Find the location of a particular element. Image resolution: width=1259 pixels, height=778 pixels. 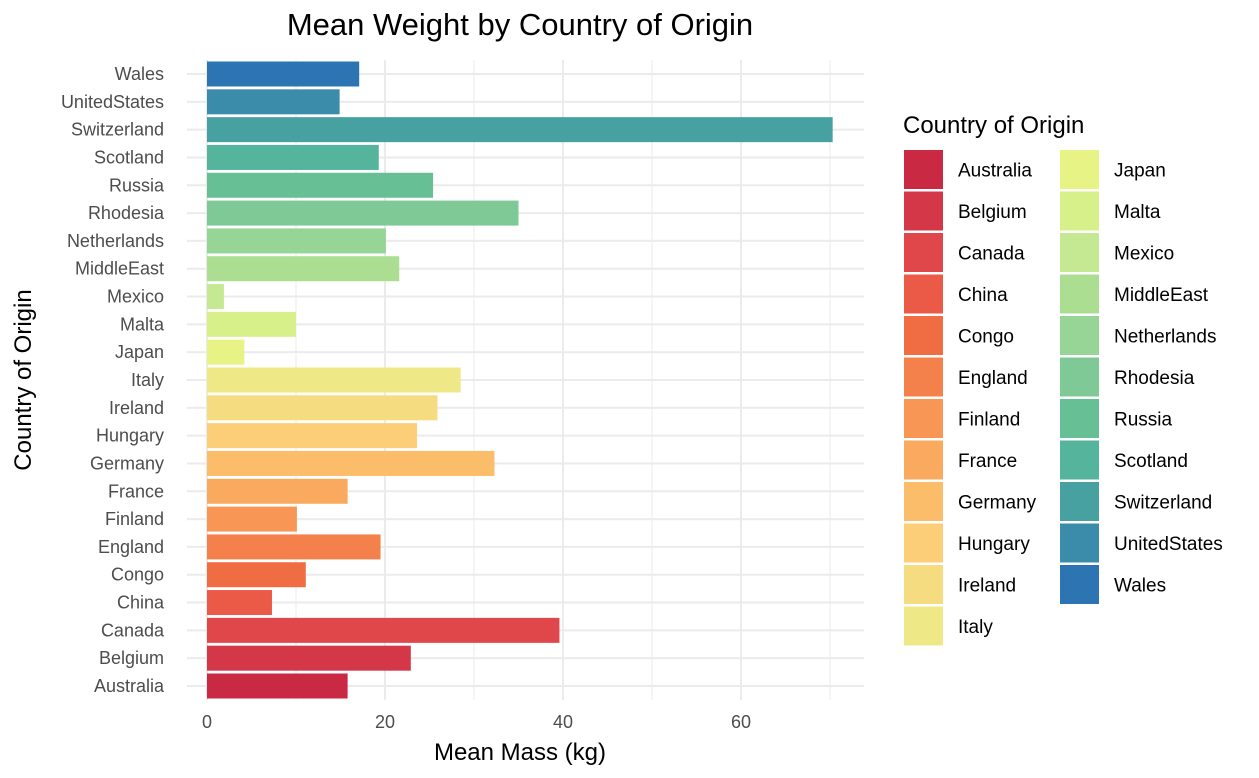

bar-Switzerland is located at coordinates (520, 130).